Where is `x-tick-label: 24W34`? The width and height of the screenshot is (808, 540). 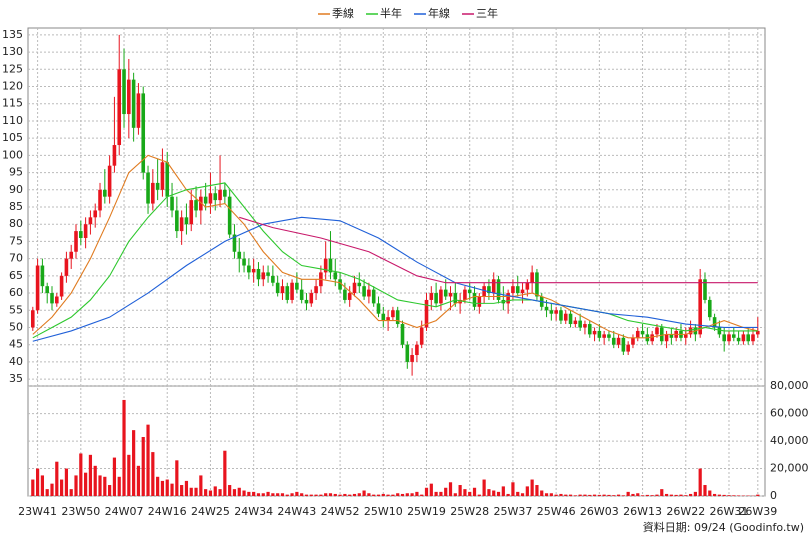 x-tick-label: 24W34 is located at coordinates (253, 511).